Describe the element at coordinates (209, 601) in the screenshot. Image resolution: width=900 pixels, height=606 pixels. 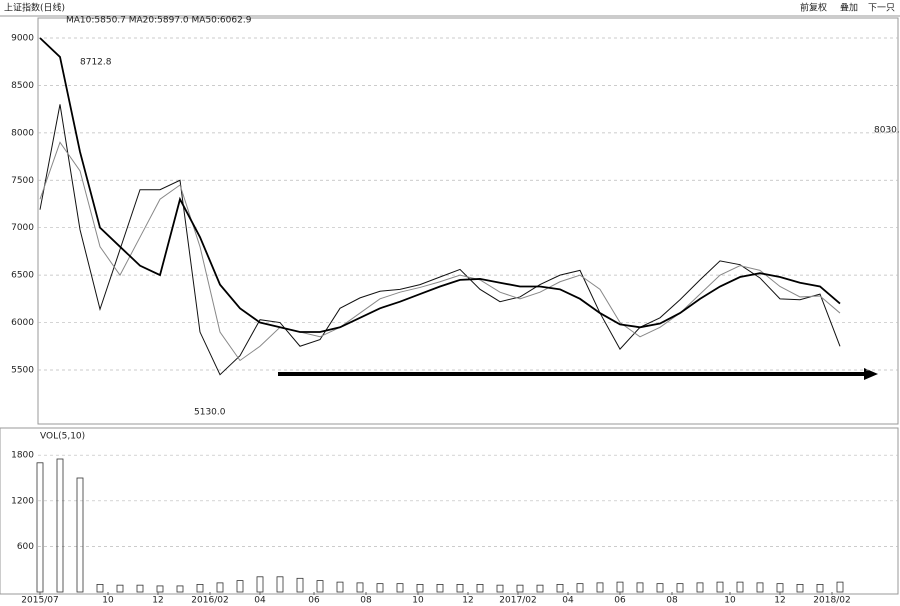
I see `x-tick-label: 2016/02` at that location.